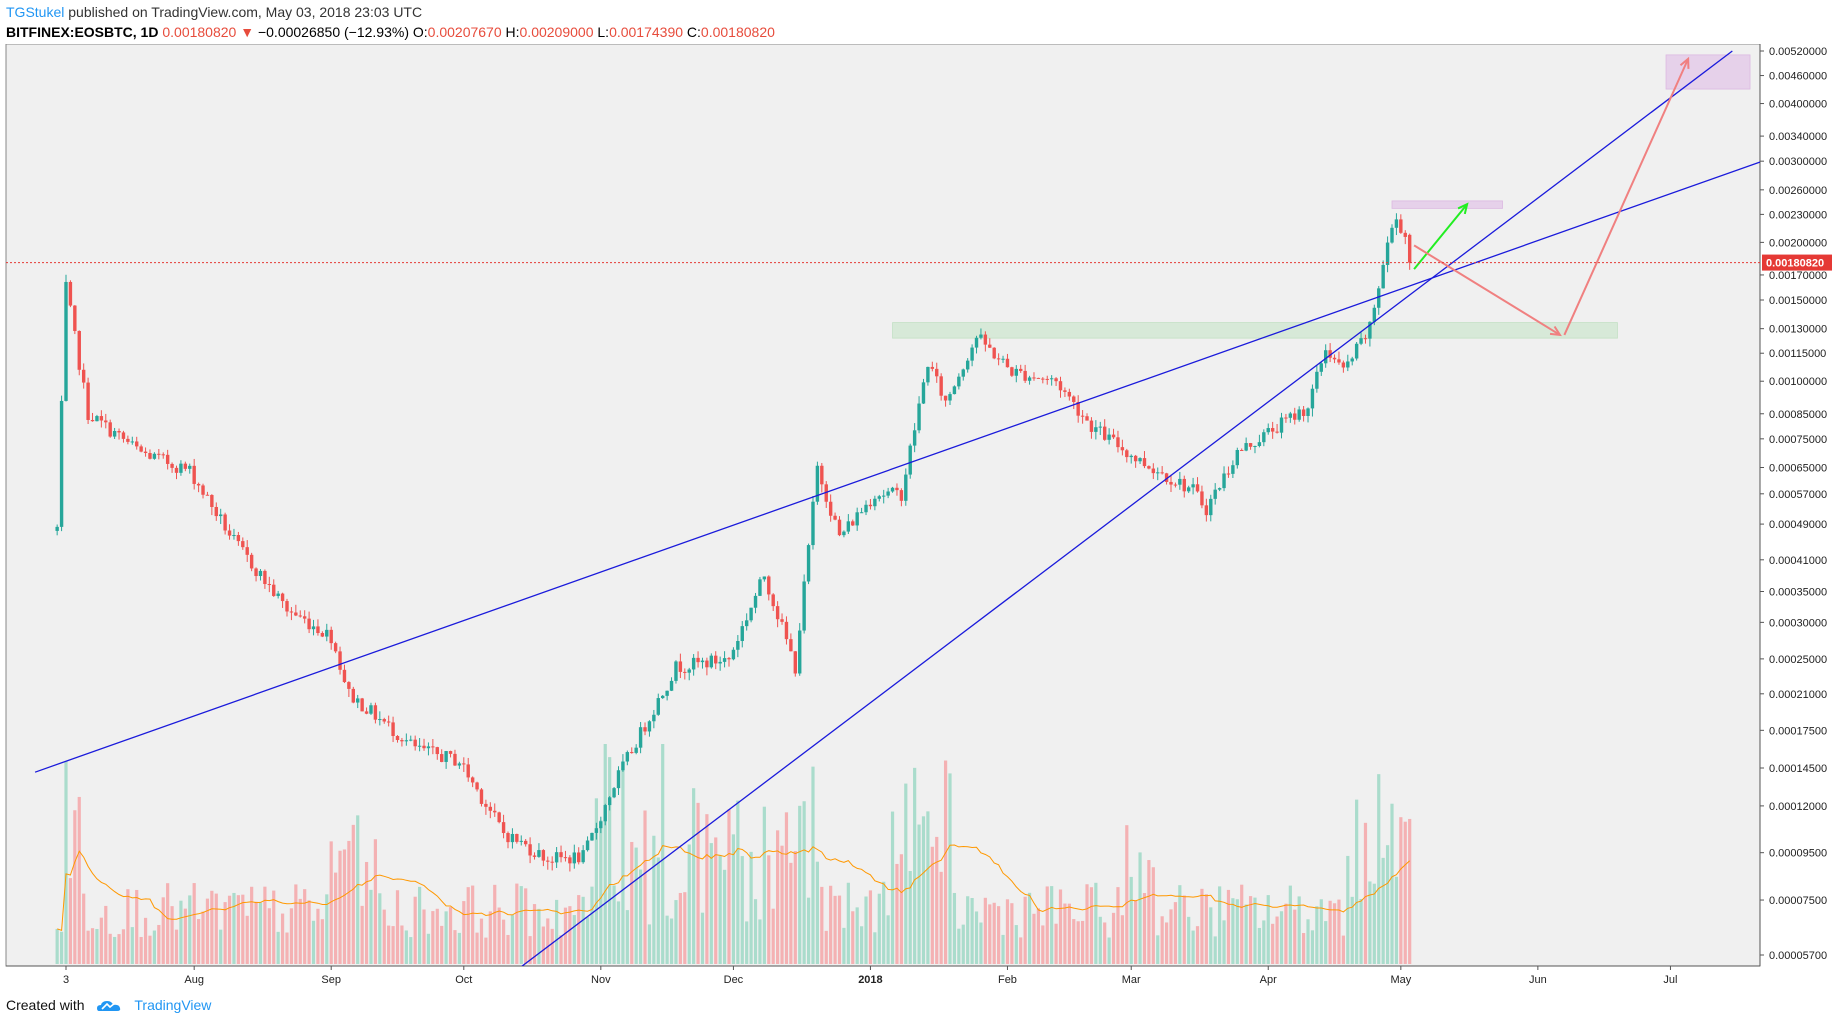 The height and width of the screenshot is (1022, 1836). Describe the element at coordinates (646, 32) in the screenshot. I see `low-value: 0.00174390` at that location.